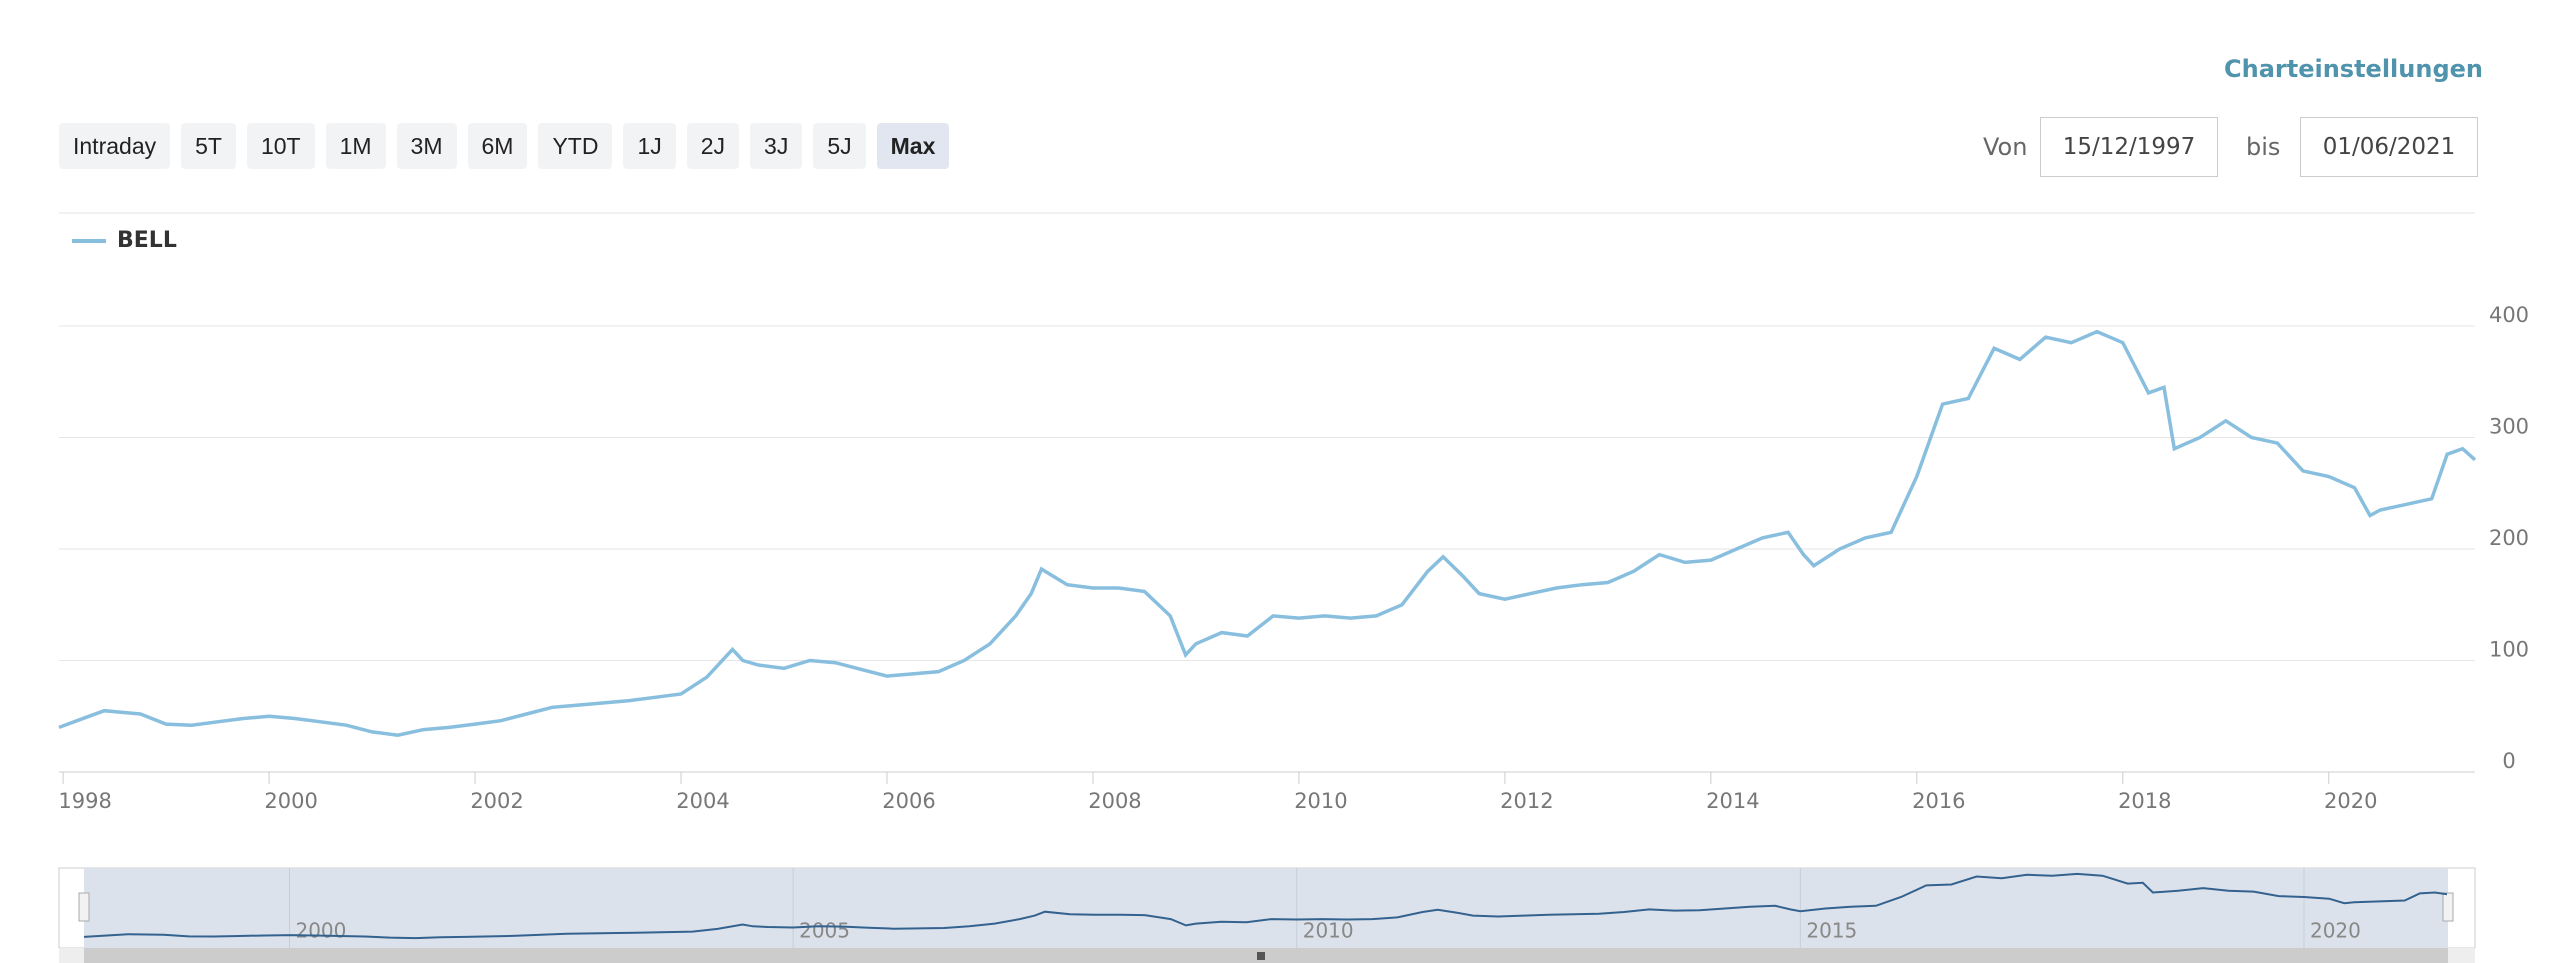  I want to click on to-label: bis, so click(2263, 147).